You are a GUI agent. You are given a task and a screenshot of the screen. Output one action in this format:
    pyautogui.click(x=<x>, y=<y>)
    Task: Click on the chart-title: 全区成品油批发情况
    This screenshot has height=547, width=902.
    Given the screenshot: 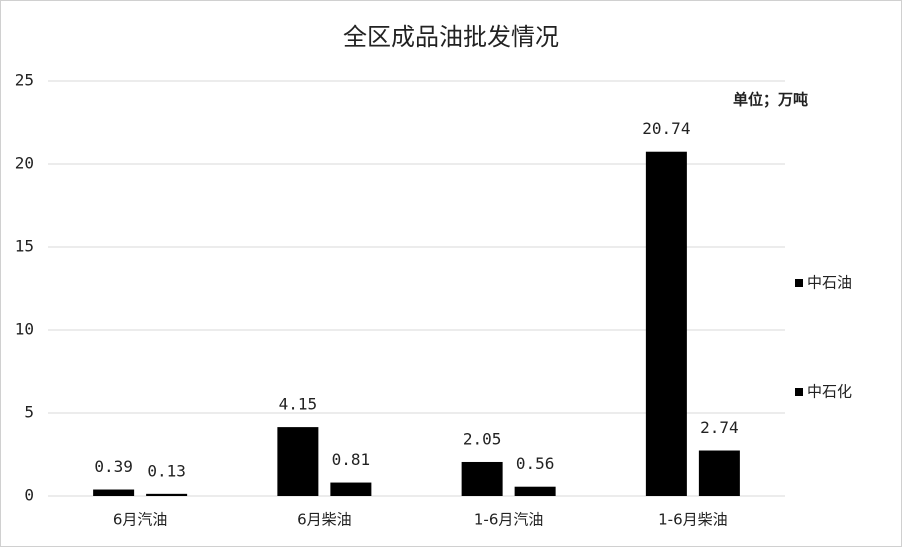 What is the action you would take?
    pyautogui.click(x=451, y=37)
    